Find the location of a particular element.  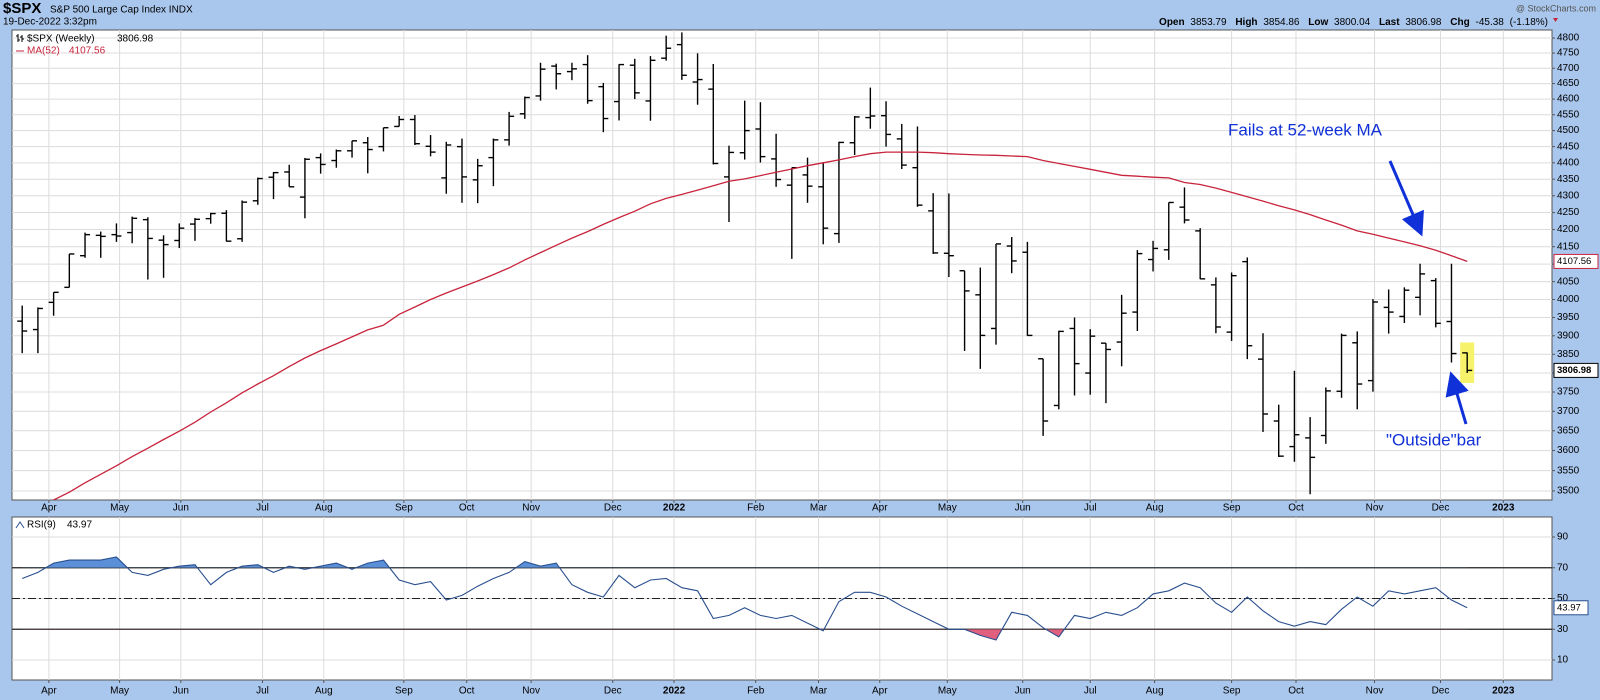

y-tick-label: 4550 is located at coordinates (1568, 114).